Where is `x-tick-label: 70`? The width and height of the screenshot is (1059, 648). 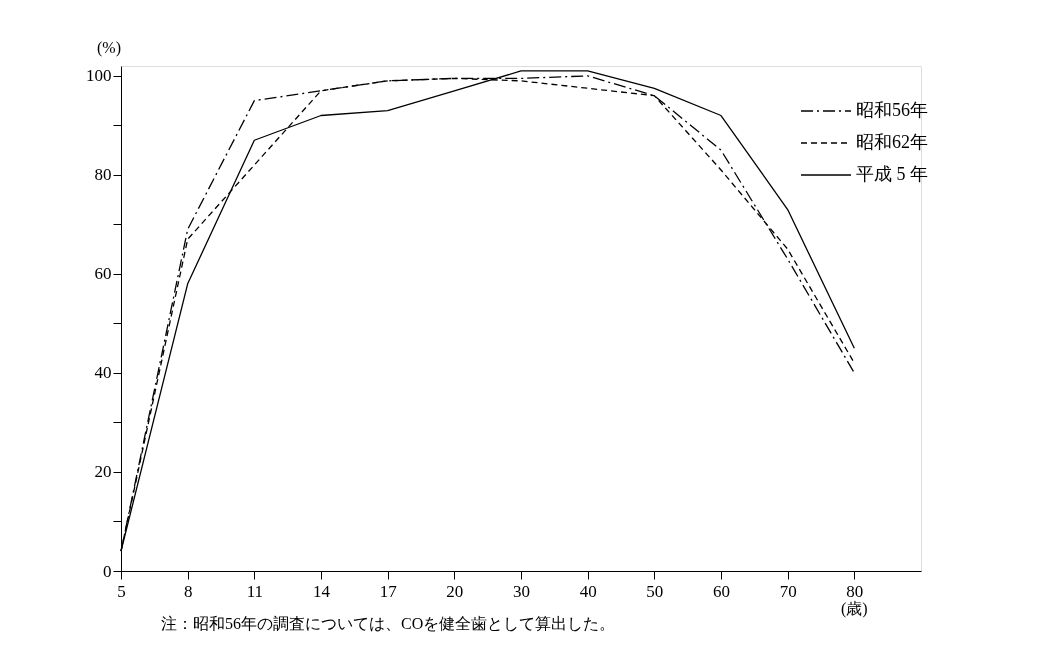
x-tick-label: 70 is located at coordinates (788, 591).